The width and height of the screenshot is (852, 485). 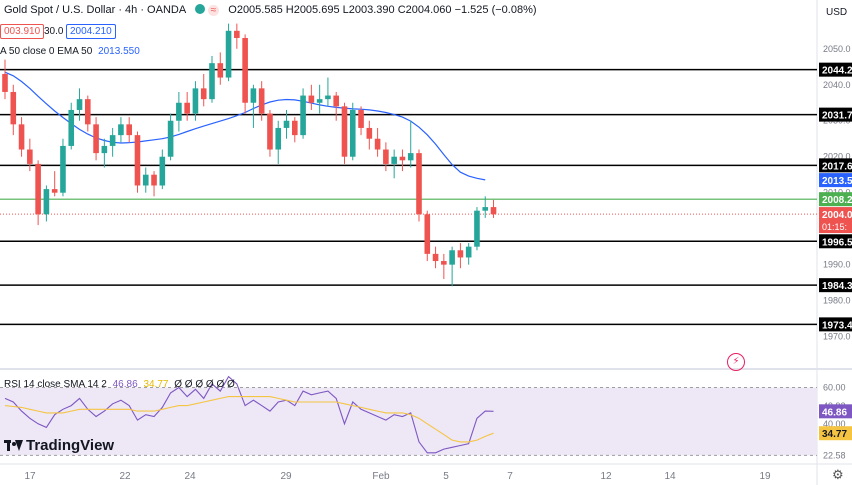 I want to click on level-price-label: 1973.4, so click(x=837, y=325).